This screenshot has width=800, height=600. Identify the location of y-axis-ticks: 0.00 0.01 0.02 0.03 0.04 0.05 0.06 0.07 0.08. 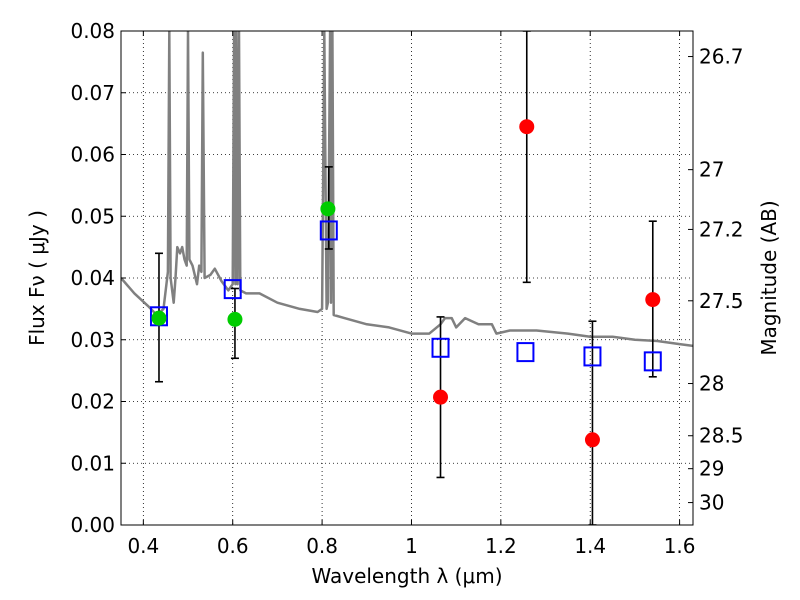
(98, 278).